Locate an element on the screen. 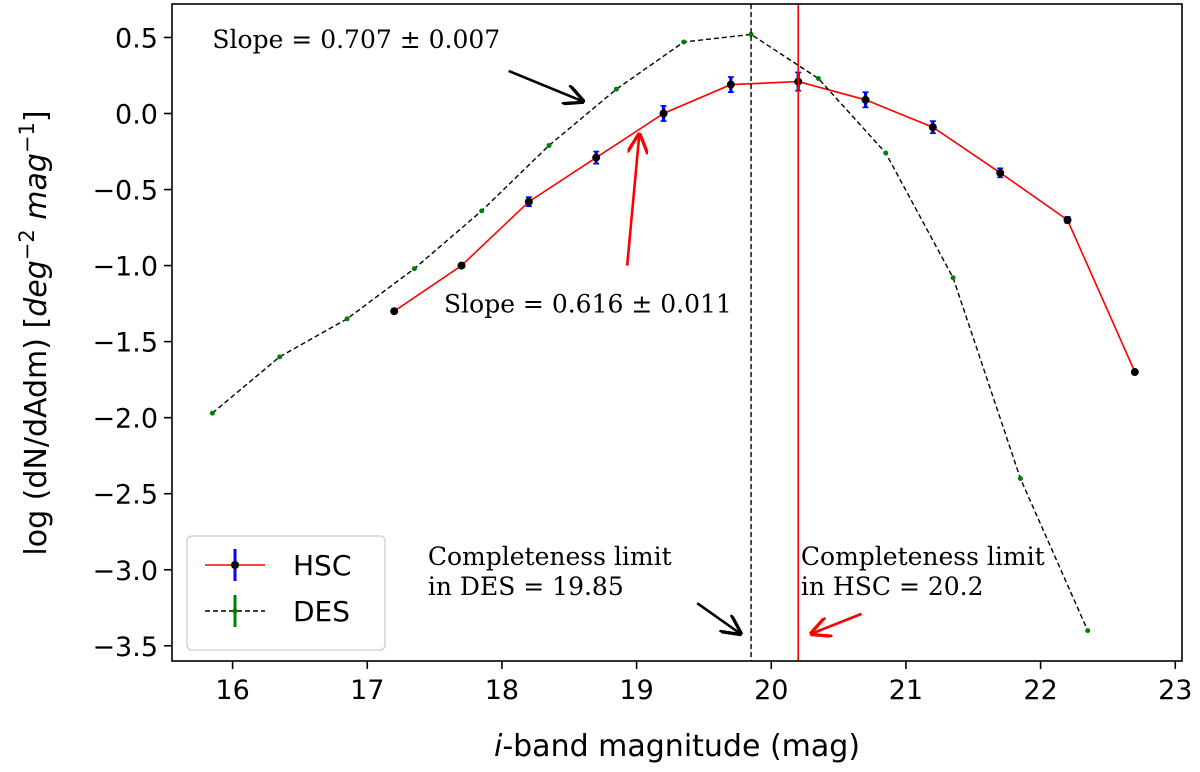 This screenshot has width=1200, height=772. y-tick-label: −2.5 is located at coordinates (125, 495).